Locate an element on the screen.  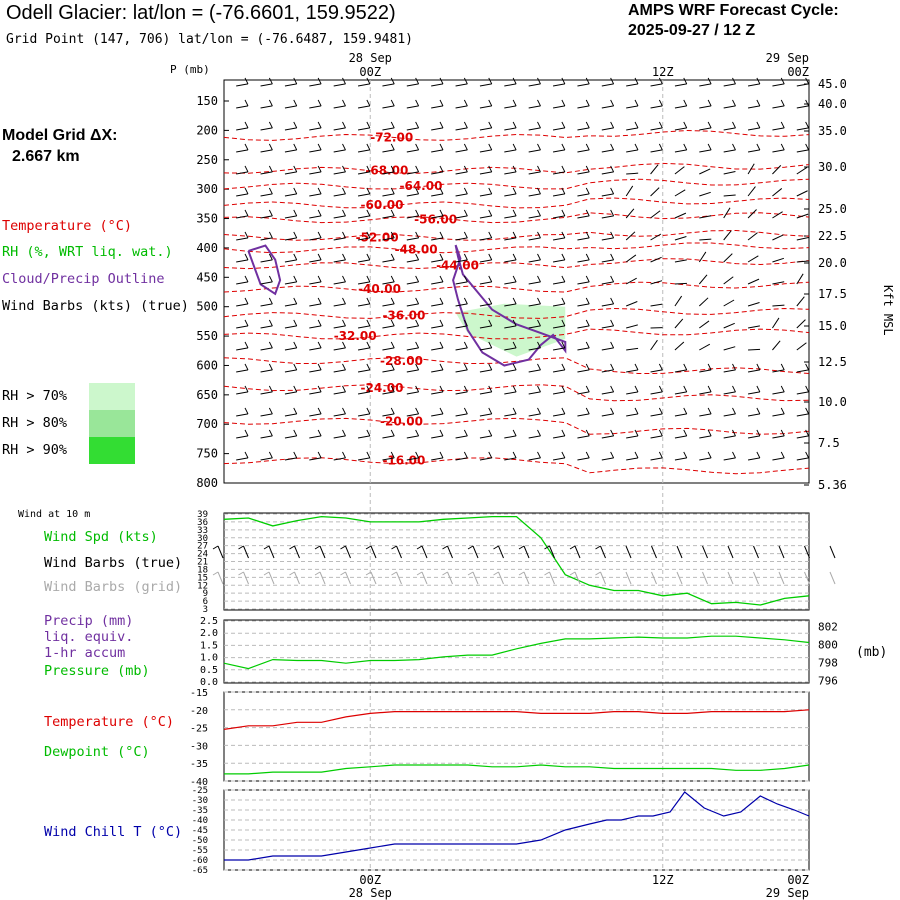
precip-panel-frame is located at coordinates (516, 651).